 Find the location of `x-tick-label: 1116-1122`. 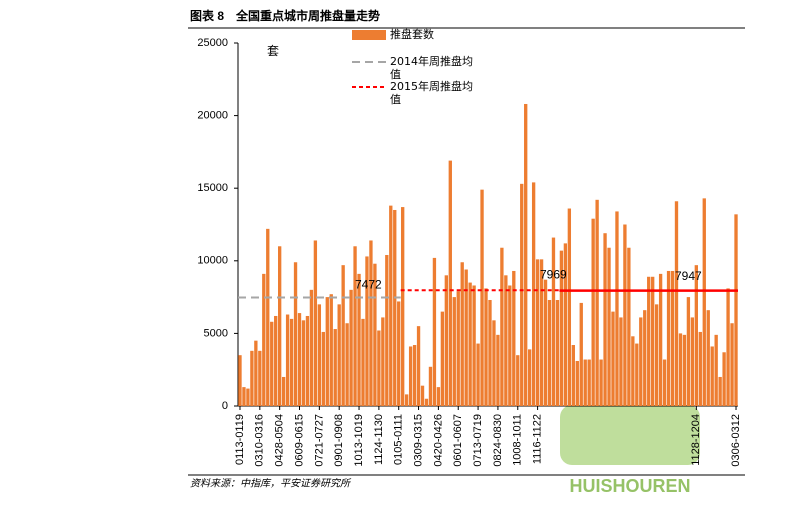

x-tick-label: 1116-1122 is located at coordinates (538, 439).